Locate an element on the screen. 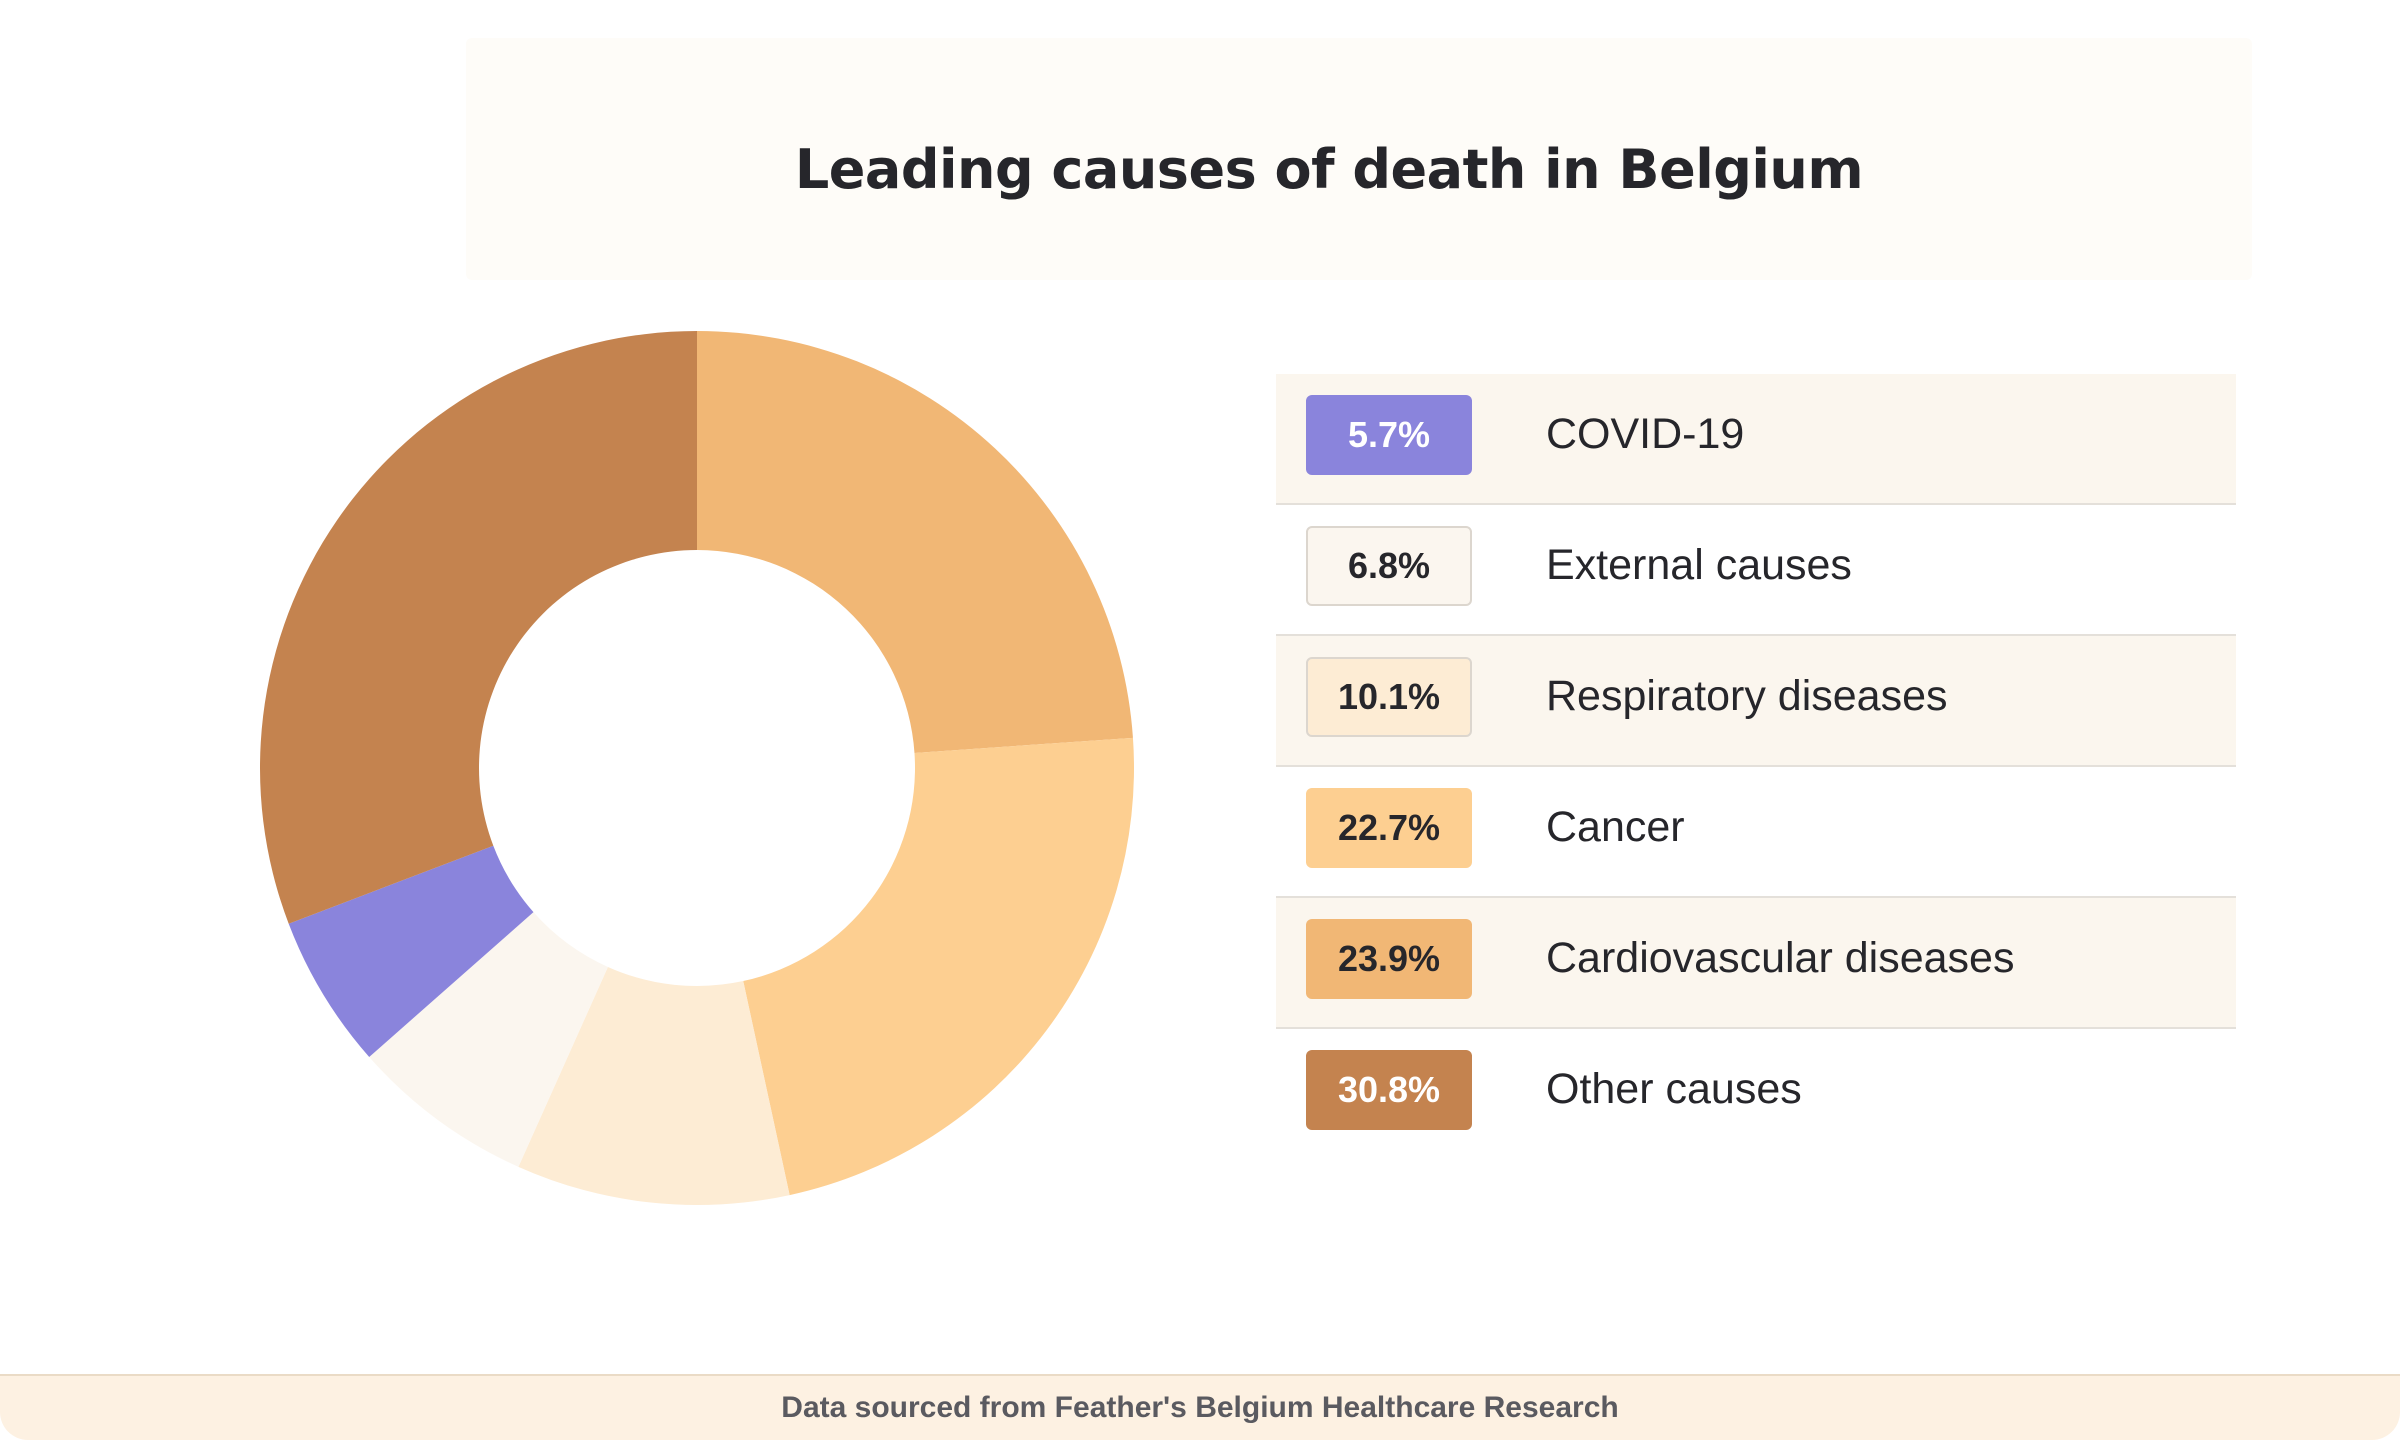  legend-value-respiratory-diseases: 10.1% is located at coordinates (1389, 697).